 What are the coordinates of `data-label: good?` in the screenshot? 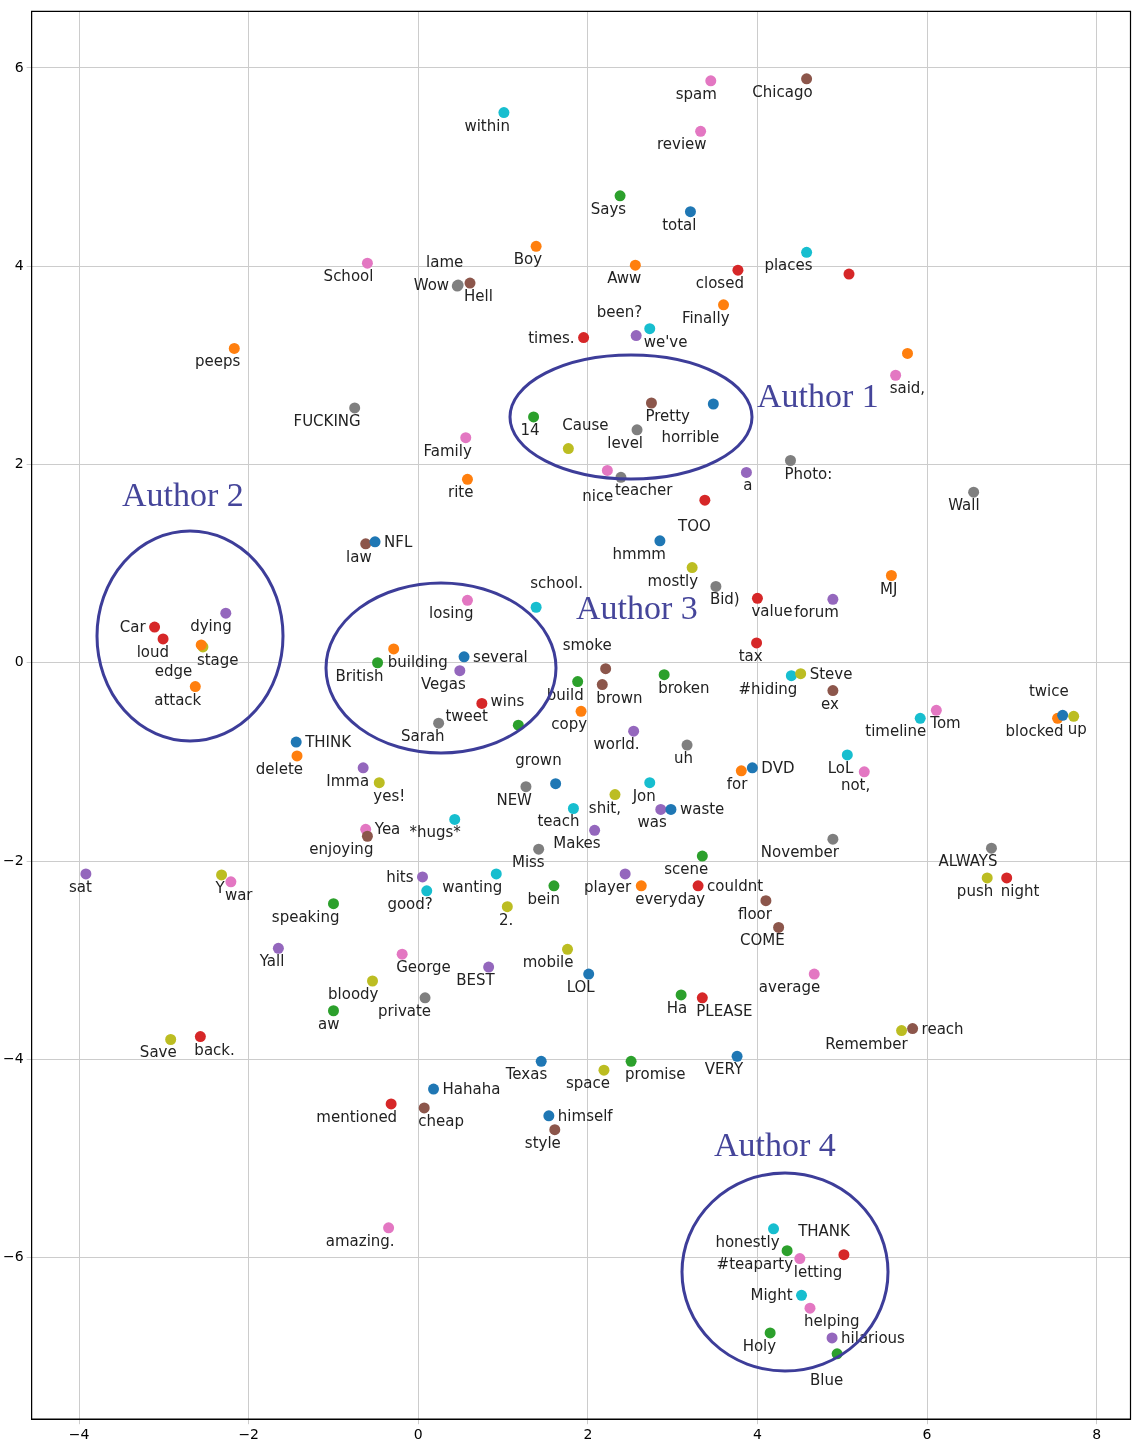 It's located at (410, 903).